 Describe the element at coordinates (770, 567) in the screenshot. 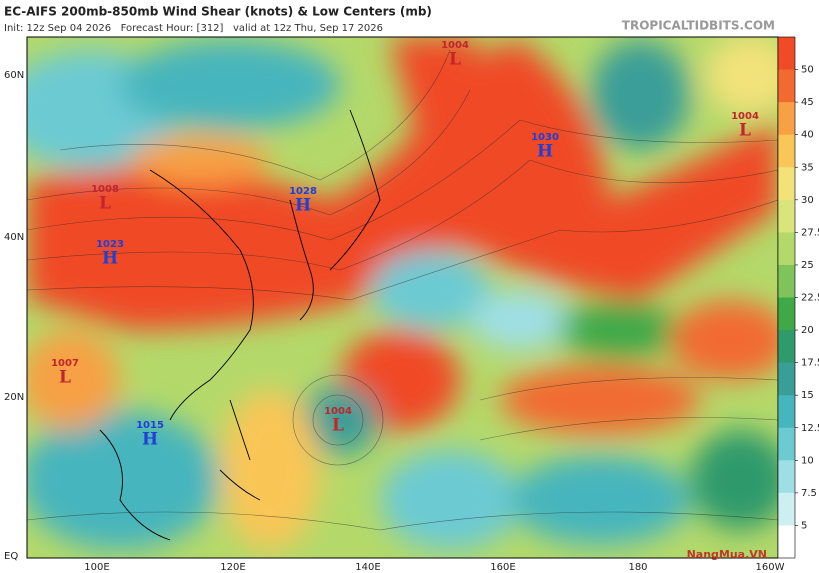

I see `lon-label: 160W` at that location.